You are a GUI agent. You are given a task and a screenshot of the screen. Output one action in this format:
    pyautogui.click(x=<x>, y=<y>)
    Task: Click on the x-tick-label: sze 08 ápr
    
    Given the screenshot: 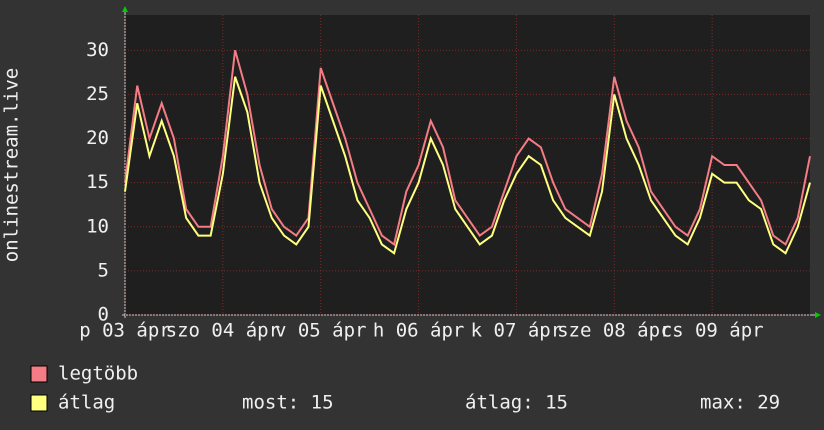 What is the action you would take?
    pyautogui.click(x=614, y=331)
    